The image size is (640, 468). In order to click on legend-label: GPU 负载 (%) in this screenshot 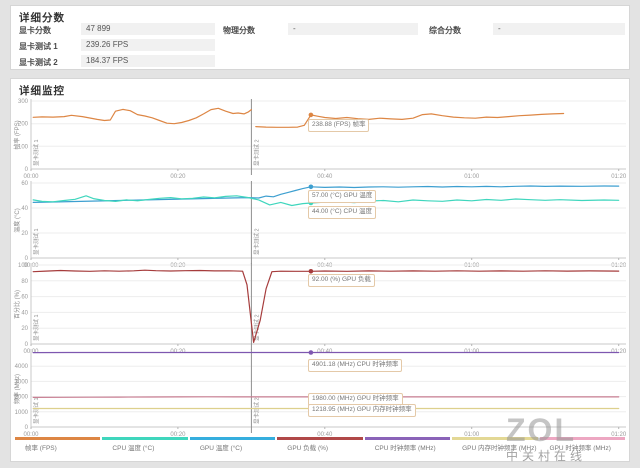, I will do `click(308, 448)`.